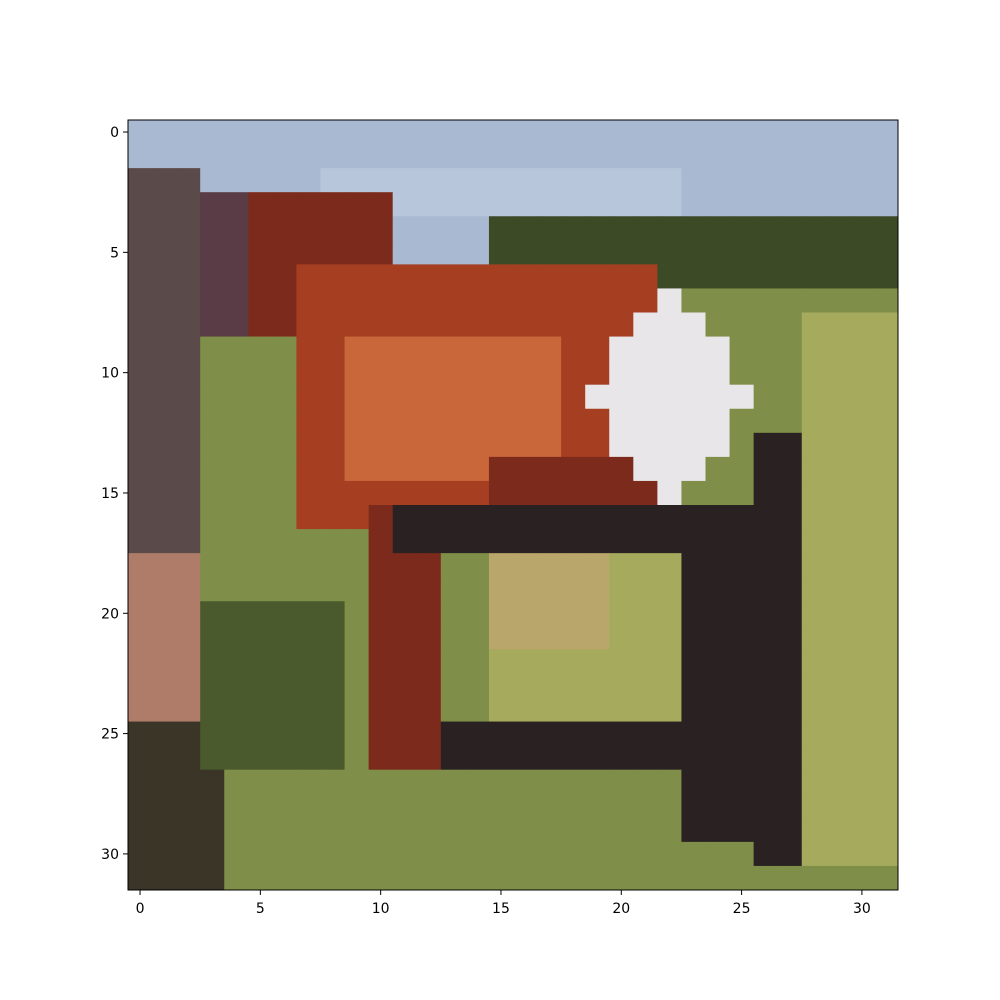 The width and height of the screenshot is (1000, 1000). I want to click on y-tick-label: 25, so click(110, 735).